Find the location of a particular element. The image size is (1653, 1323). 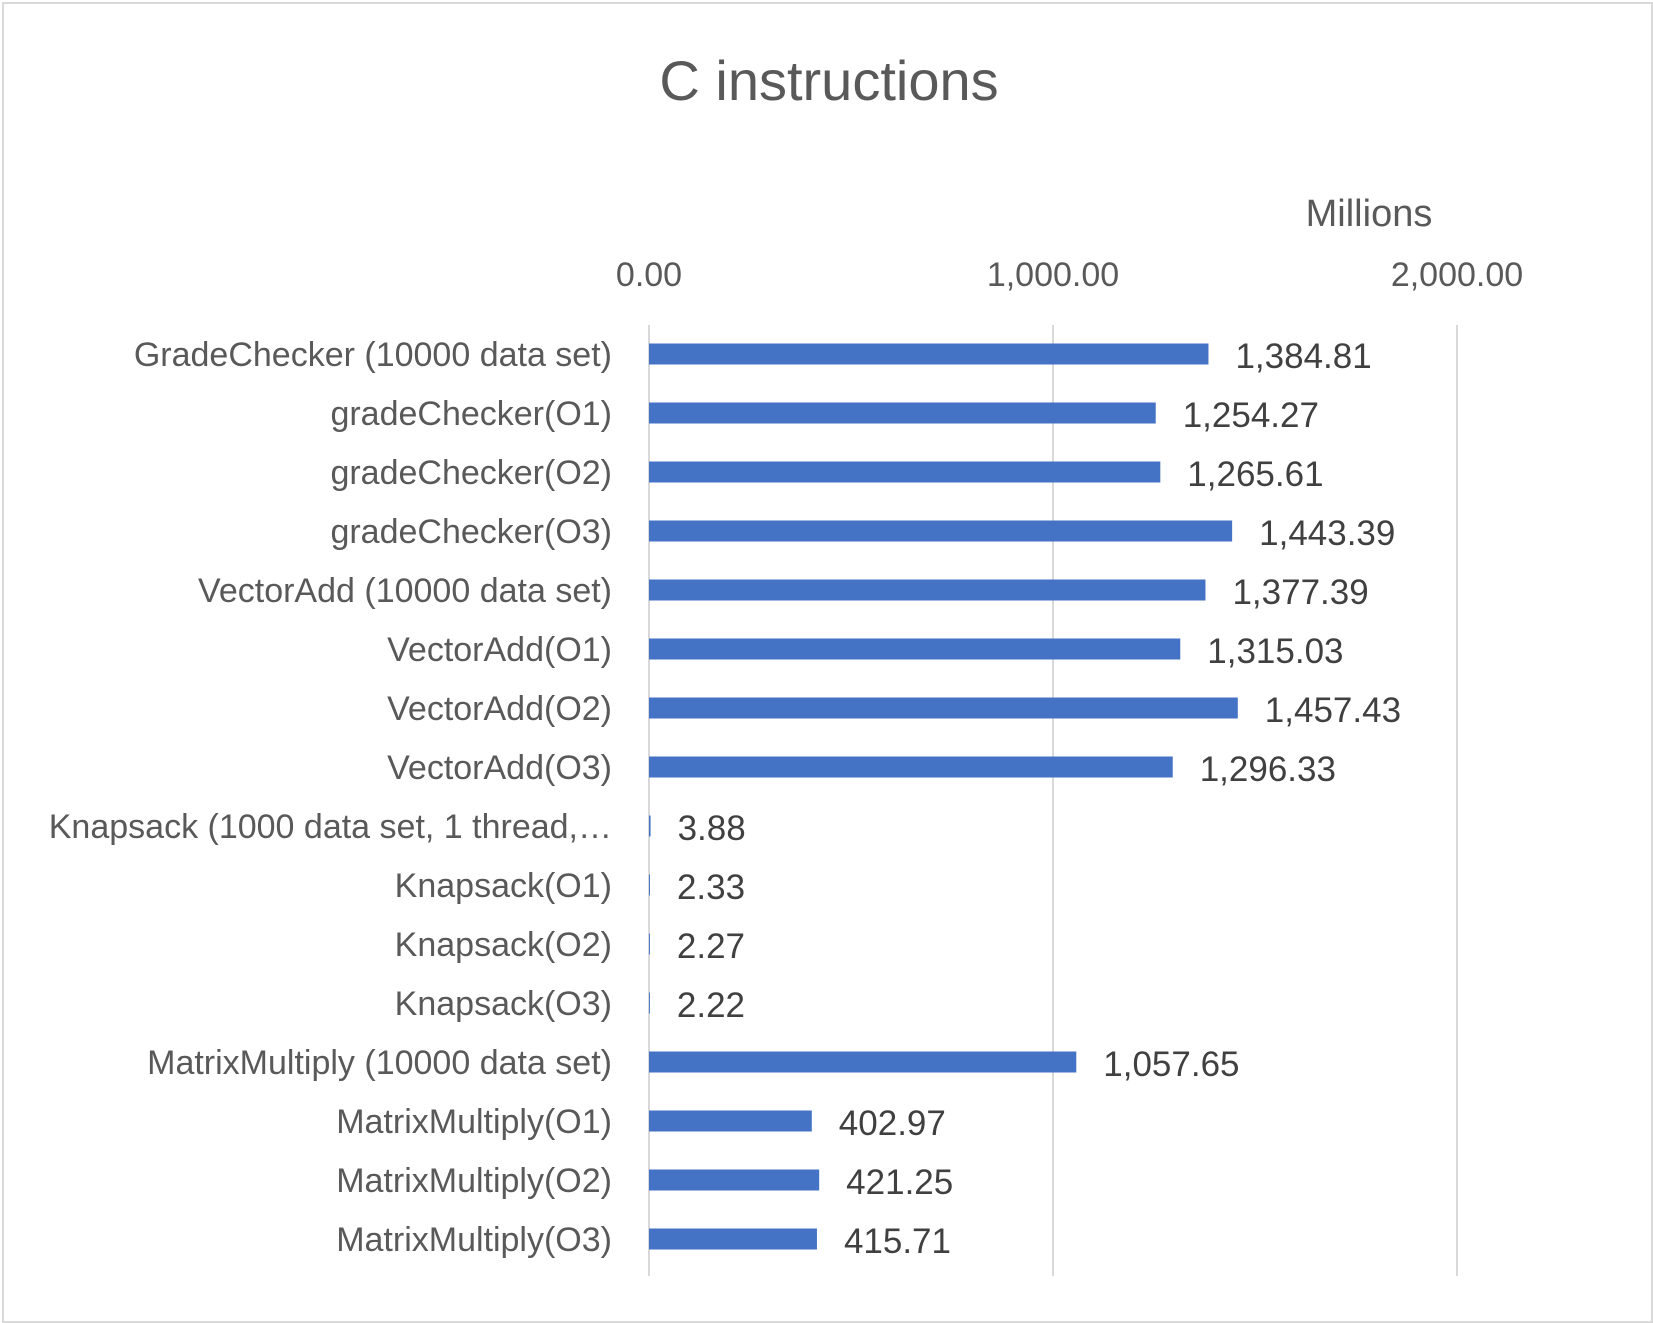

data-label: 421.25 is located at coordinates (899, 1182).